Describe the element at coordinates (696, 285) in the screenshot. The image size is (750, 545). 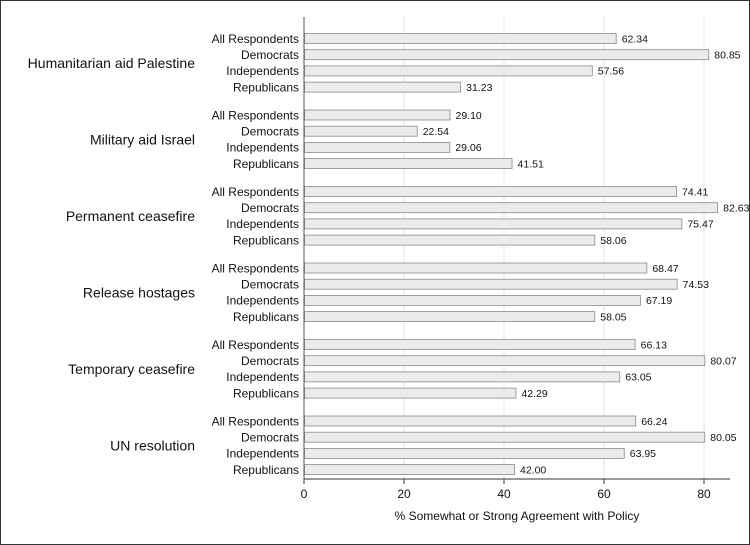
I see `value-label: 74.53` at that location.